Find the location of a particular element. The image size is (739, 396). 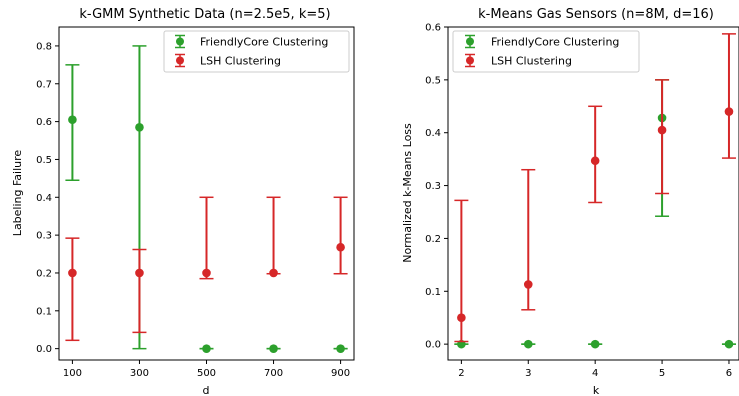

x-tick-label: 300 is located at coordinates (139, 373).